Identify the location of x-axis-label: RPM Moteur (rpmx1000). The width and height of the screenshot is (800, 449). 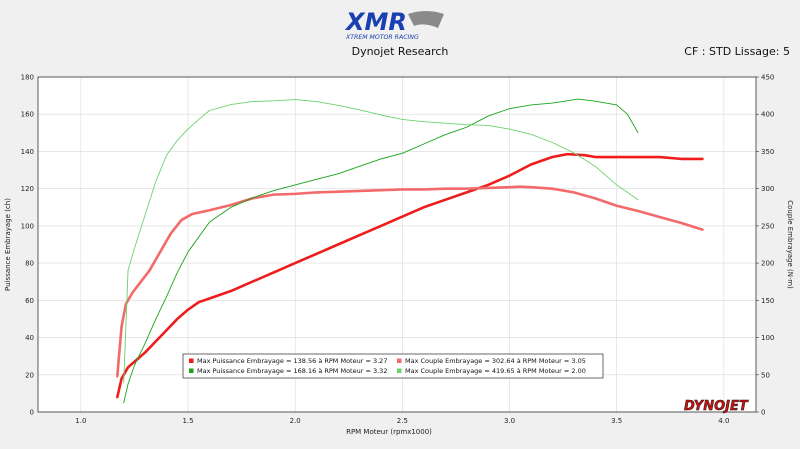
(389, 432).